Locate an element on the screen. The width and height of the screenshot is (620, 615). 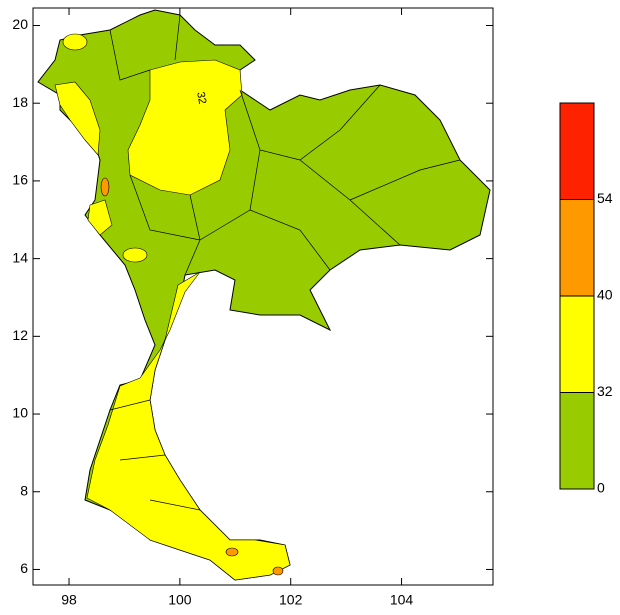
colorbar-label: 0 is located at coordinates (601, 488).